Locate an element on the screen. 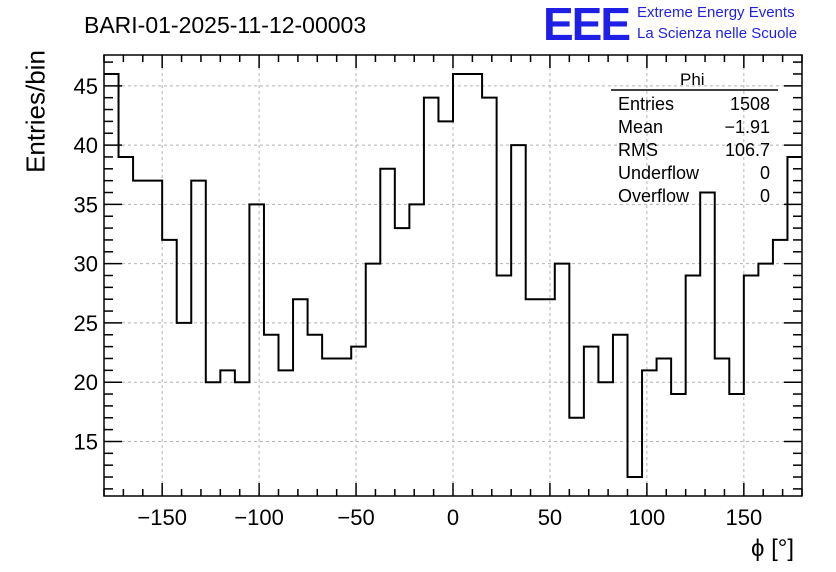 The width and height of the screenshot is (836, 572). y-tick-label: 30 is located at coordinates (86, 264).